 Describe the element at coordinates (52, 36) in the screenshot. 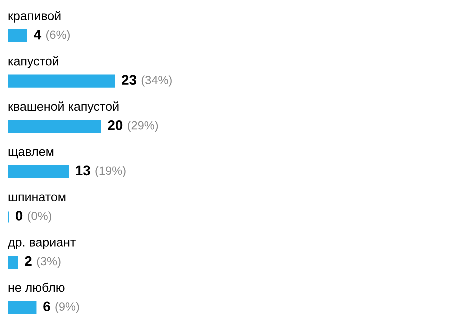

I see `data-label: 4 (6%)` at that location.